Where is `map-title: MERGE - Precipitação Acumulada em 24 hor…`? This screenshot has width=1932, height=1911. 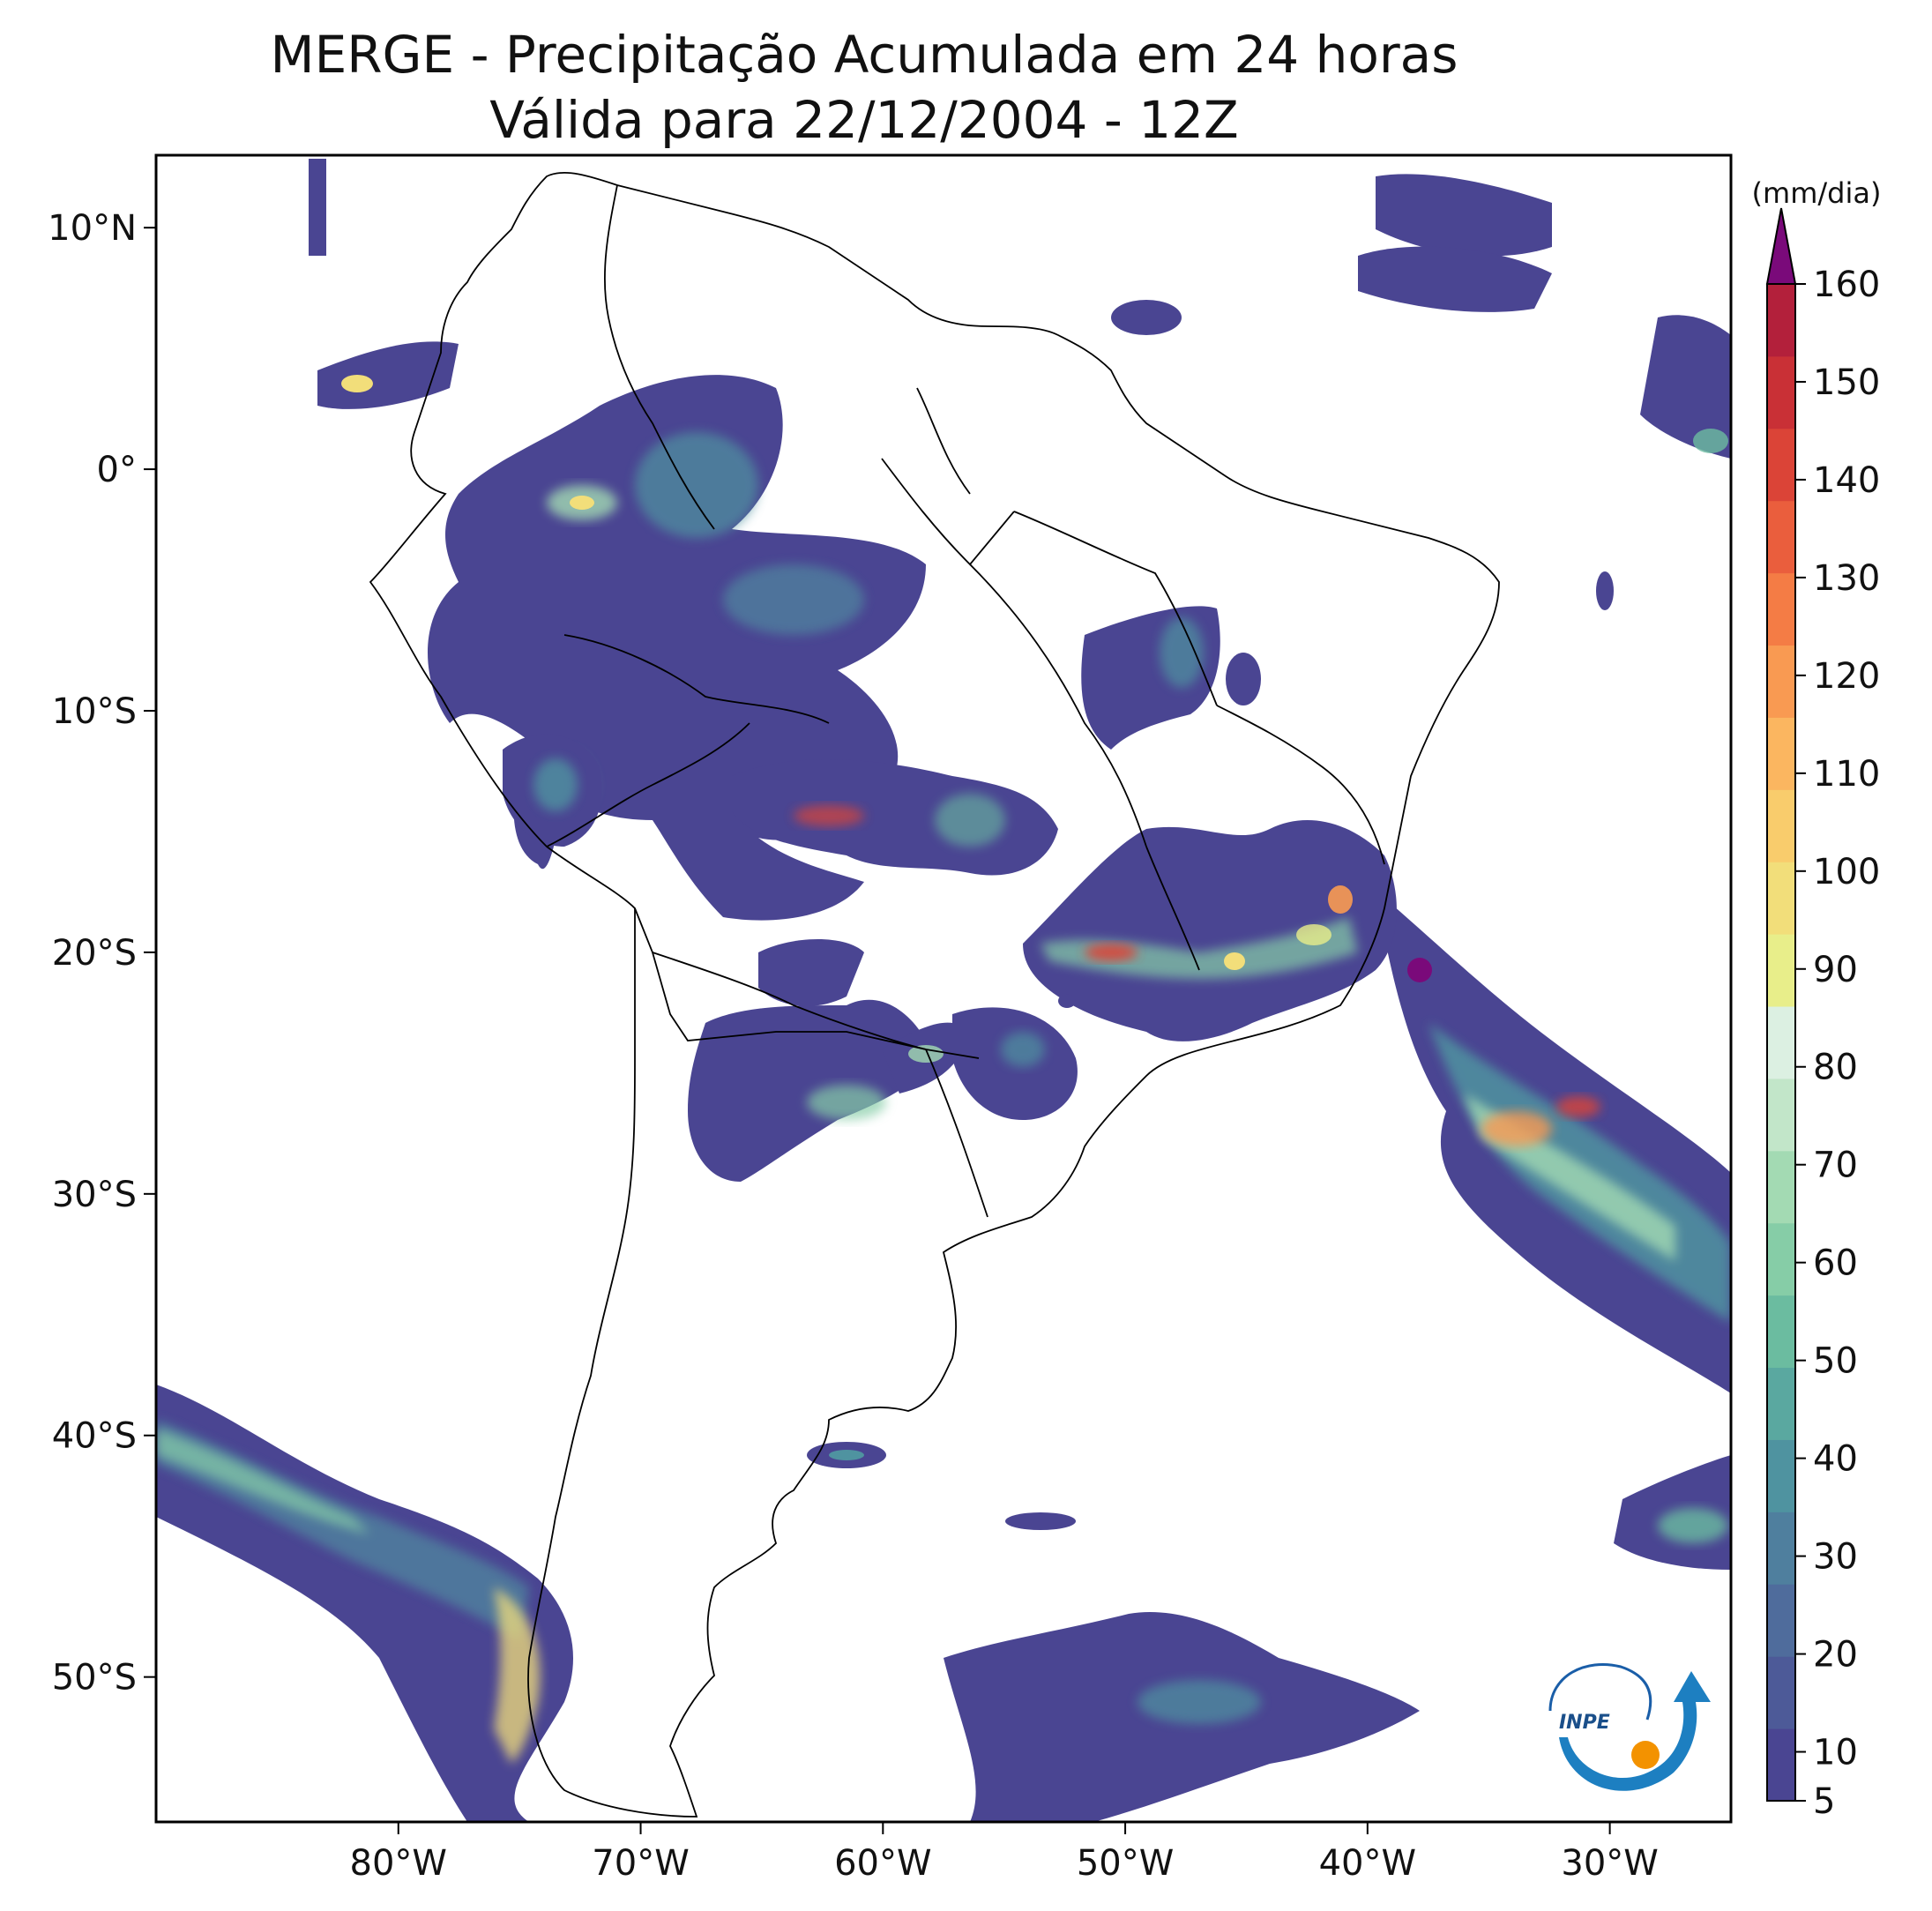 map-title: MERGE - Precipitação Acumulada em 24 hor… is located at coordinates (864, 55).